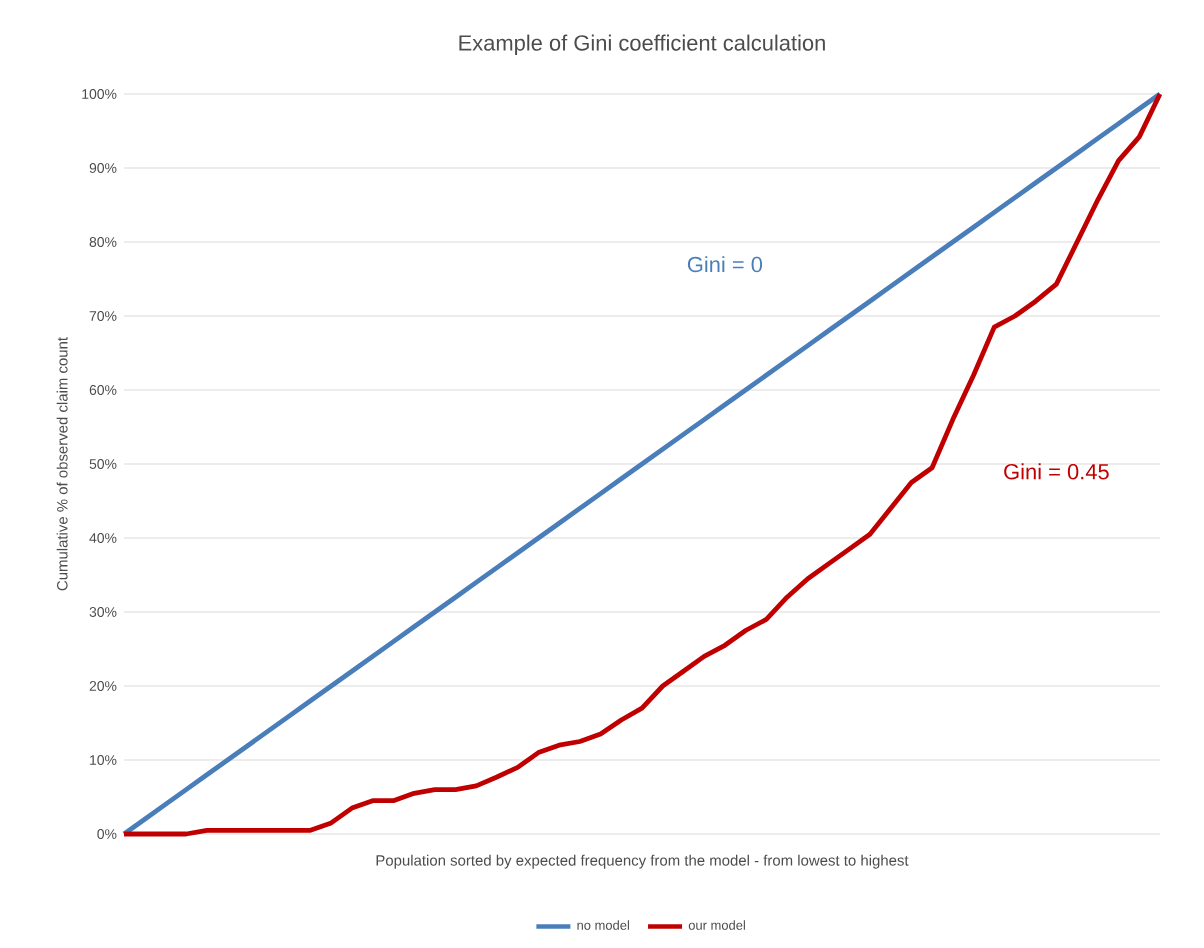 The width and height of the screenshot is (1204, 948). Describe the element at coordinates (725, 264) in the screenshot. I see `annotation: Gini = 0` at that location.